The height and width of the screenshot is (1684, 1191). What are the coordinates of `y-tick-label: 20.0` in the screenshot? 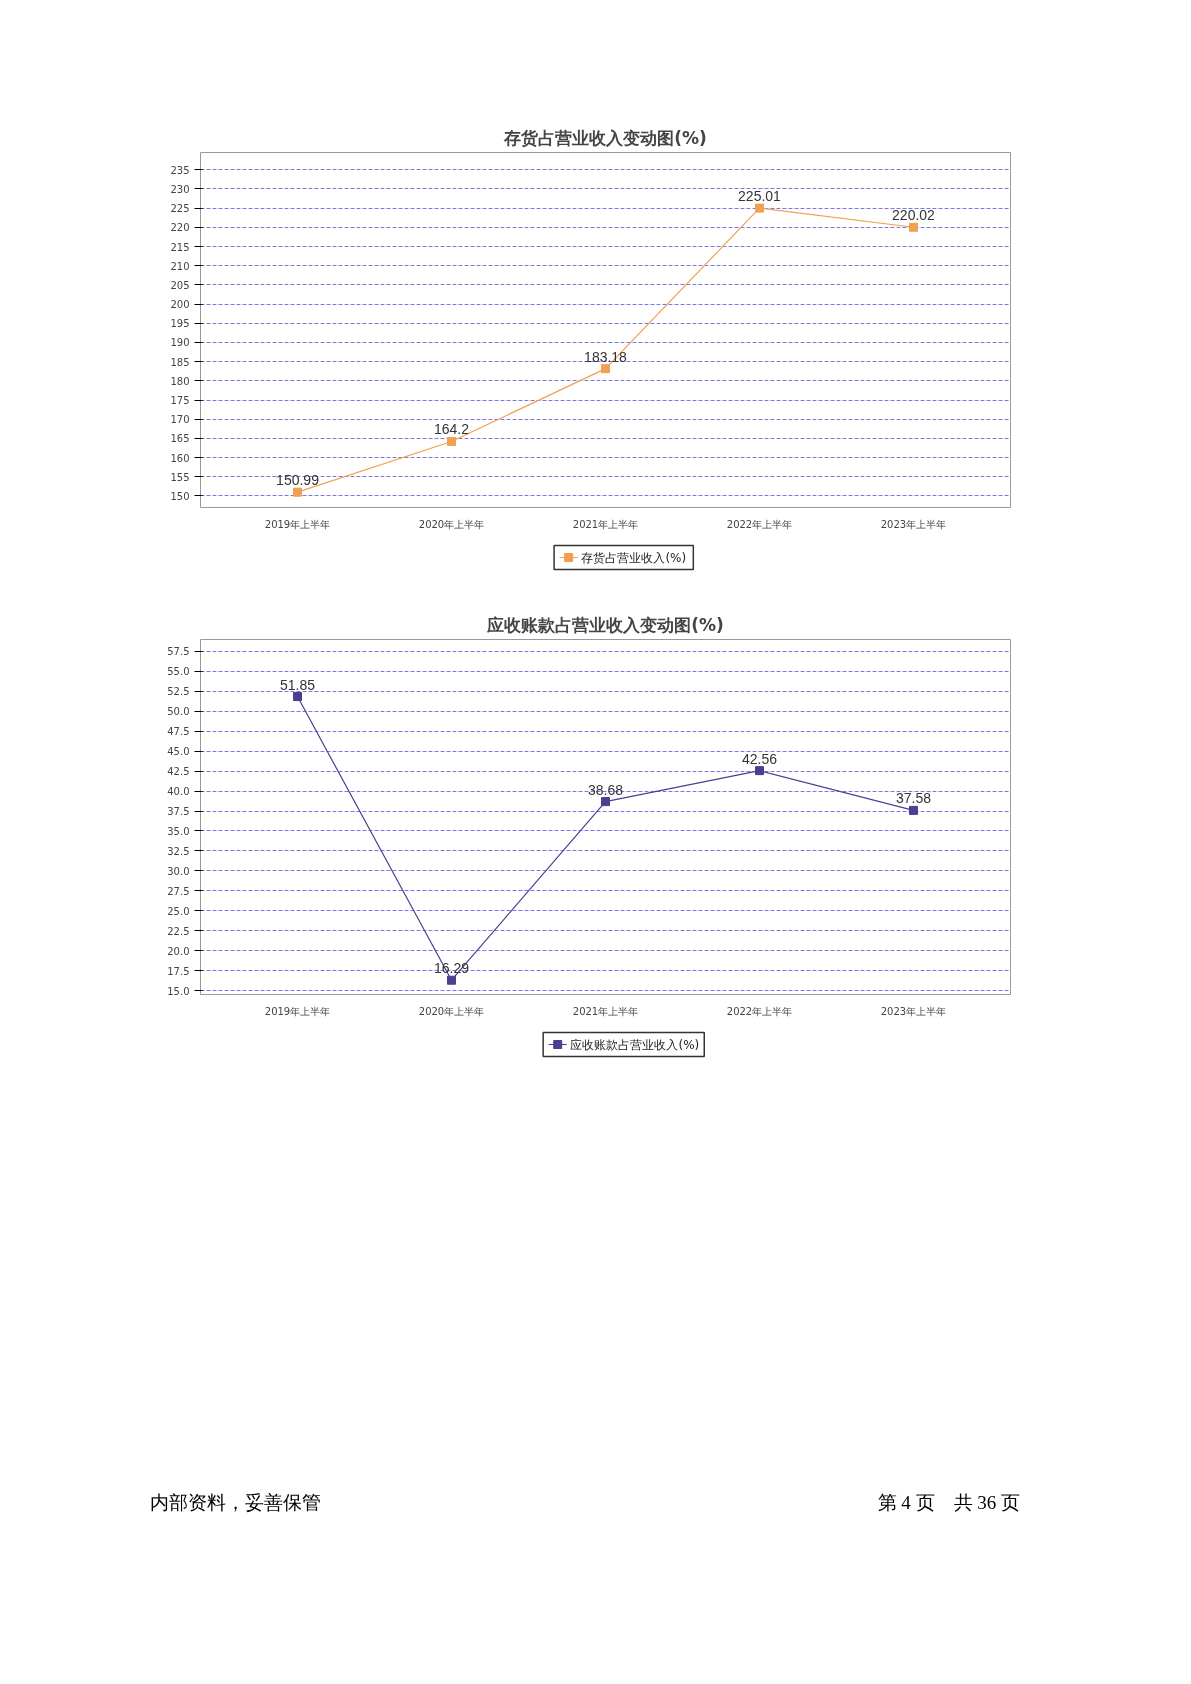 It's located at (178, 951).